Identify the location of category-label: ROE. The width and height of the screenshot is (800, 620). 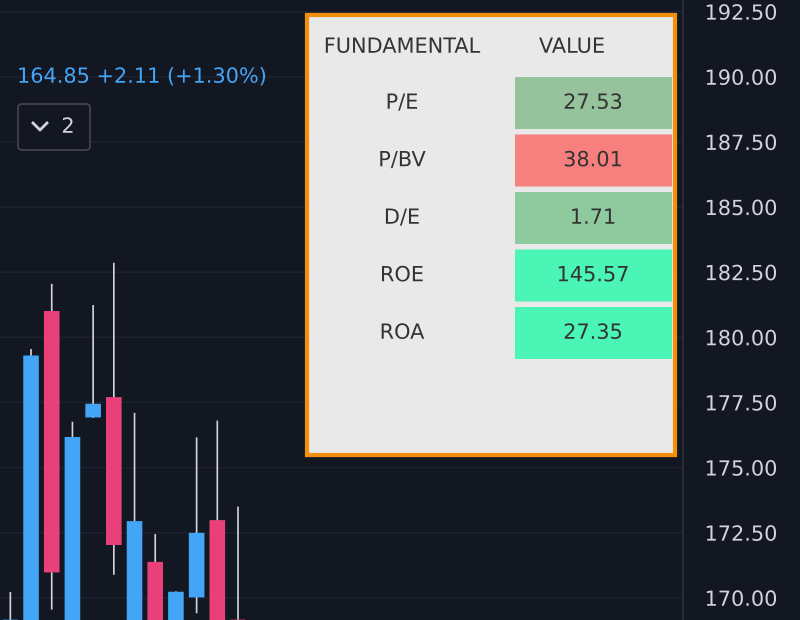
(402, 274).